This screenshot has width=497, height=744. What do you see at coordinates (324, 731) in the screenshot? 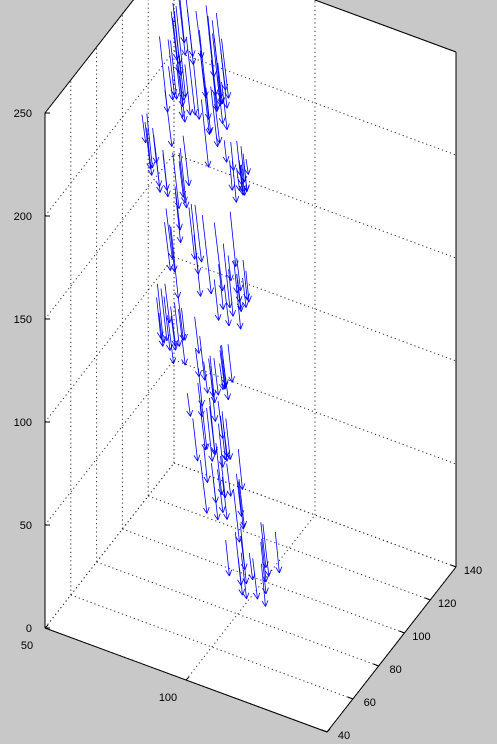
I see `y-tick-mark` at bounding box center [324, 731].